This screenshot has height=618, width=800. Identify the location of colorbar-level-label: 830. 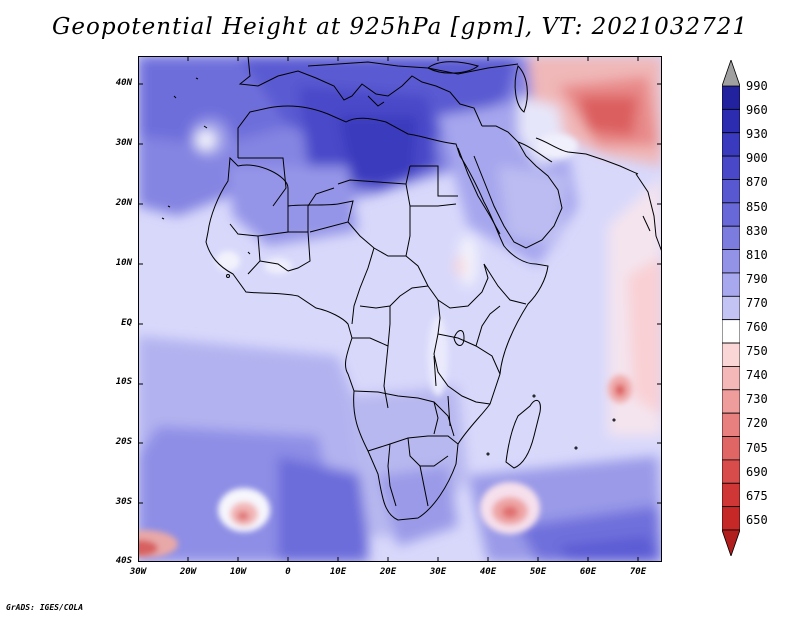
(757, 230).